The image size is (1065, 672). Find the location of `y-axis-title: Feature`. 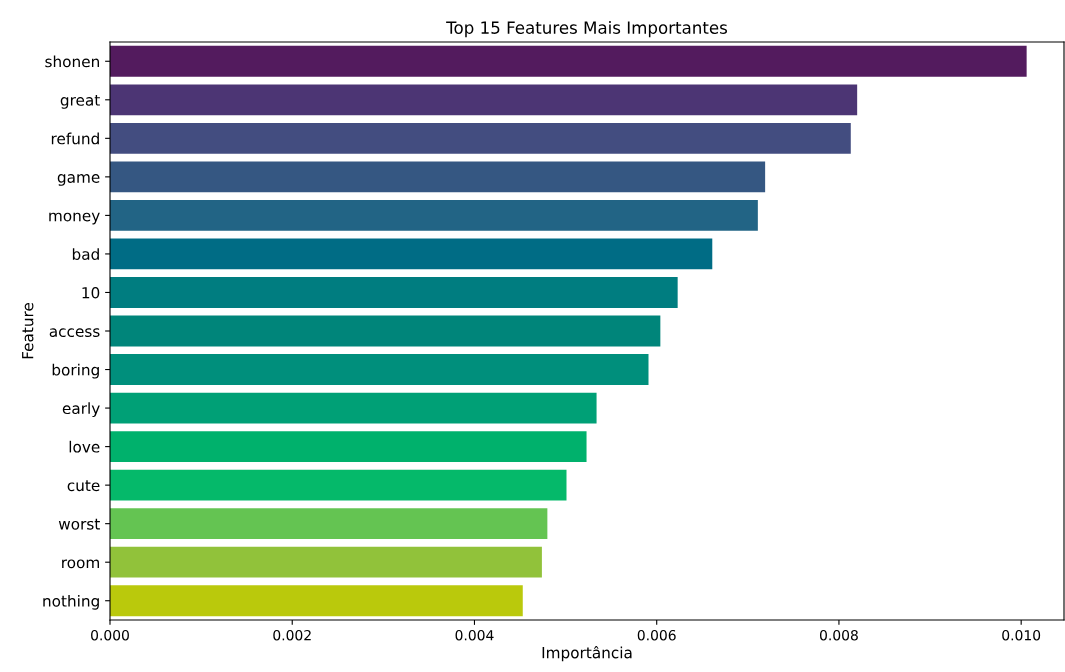

y-axis-title: Feature is located at coordinates (28, 330).